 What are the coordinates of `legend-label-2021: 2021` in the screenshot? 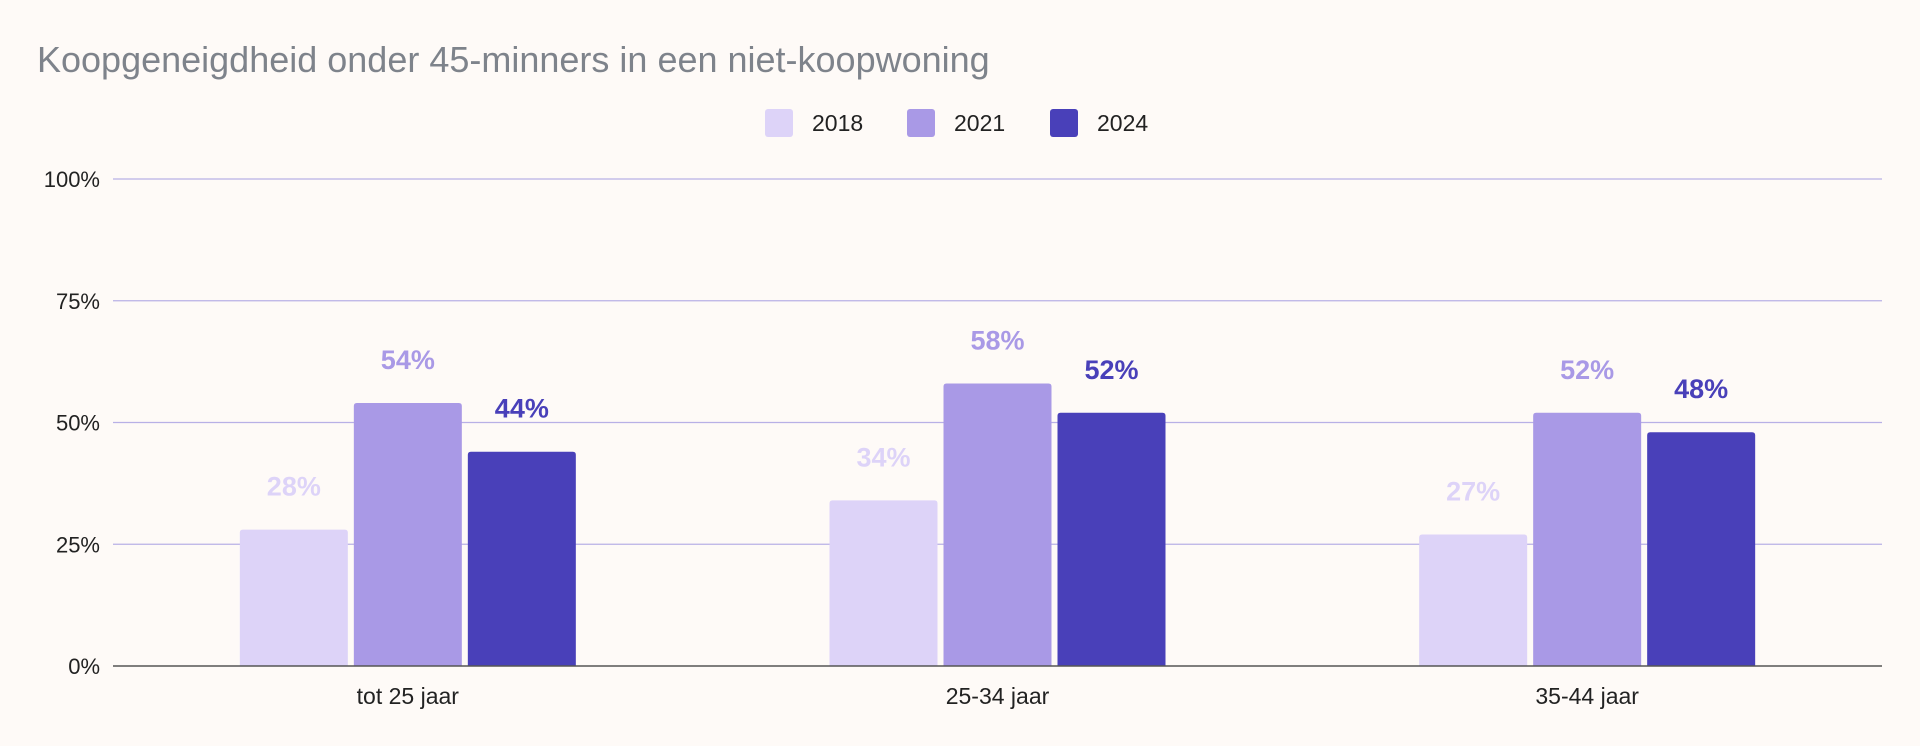 It's located at (979, 123).